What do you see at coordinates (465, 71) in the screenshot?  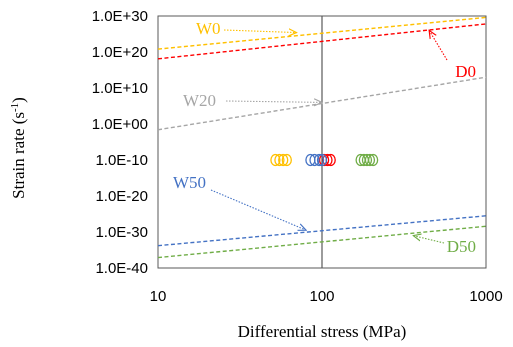 I see `series-label-d0: D0` at bounding box center [465, 71].